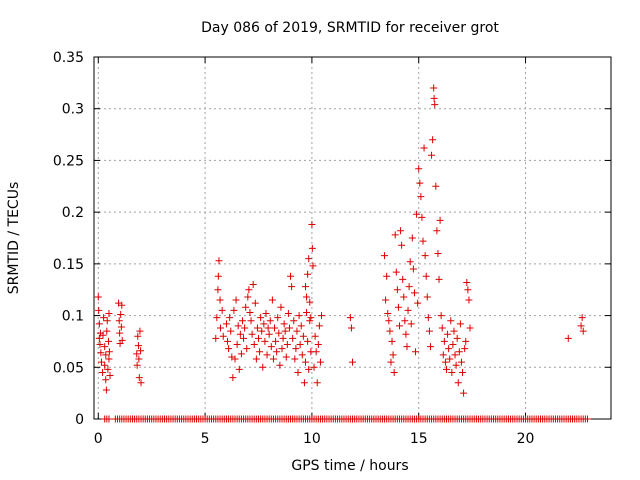 This screenshot has height=480, width=640. What do you see at coordinates (68, 368) in the screenshot?
I see `y-tick-label: 0.05` at bounding box center [68, 368].